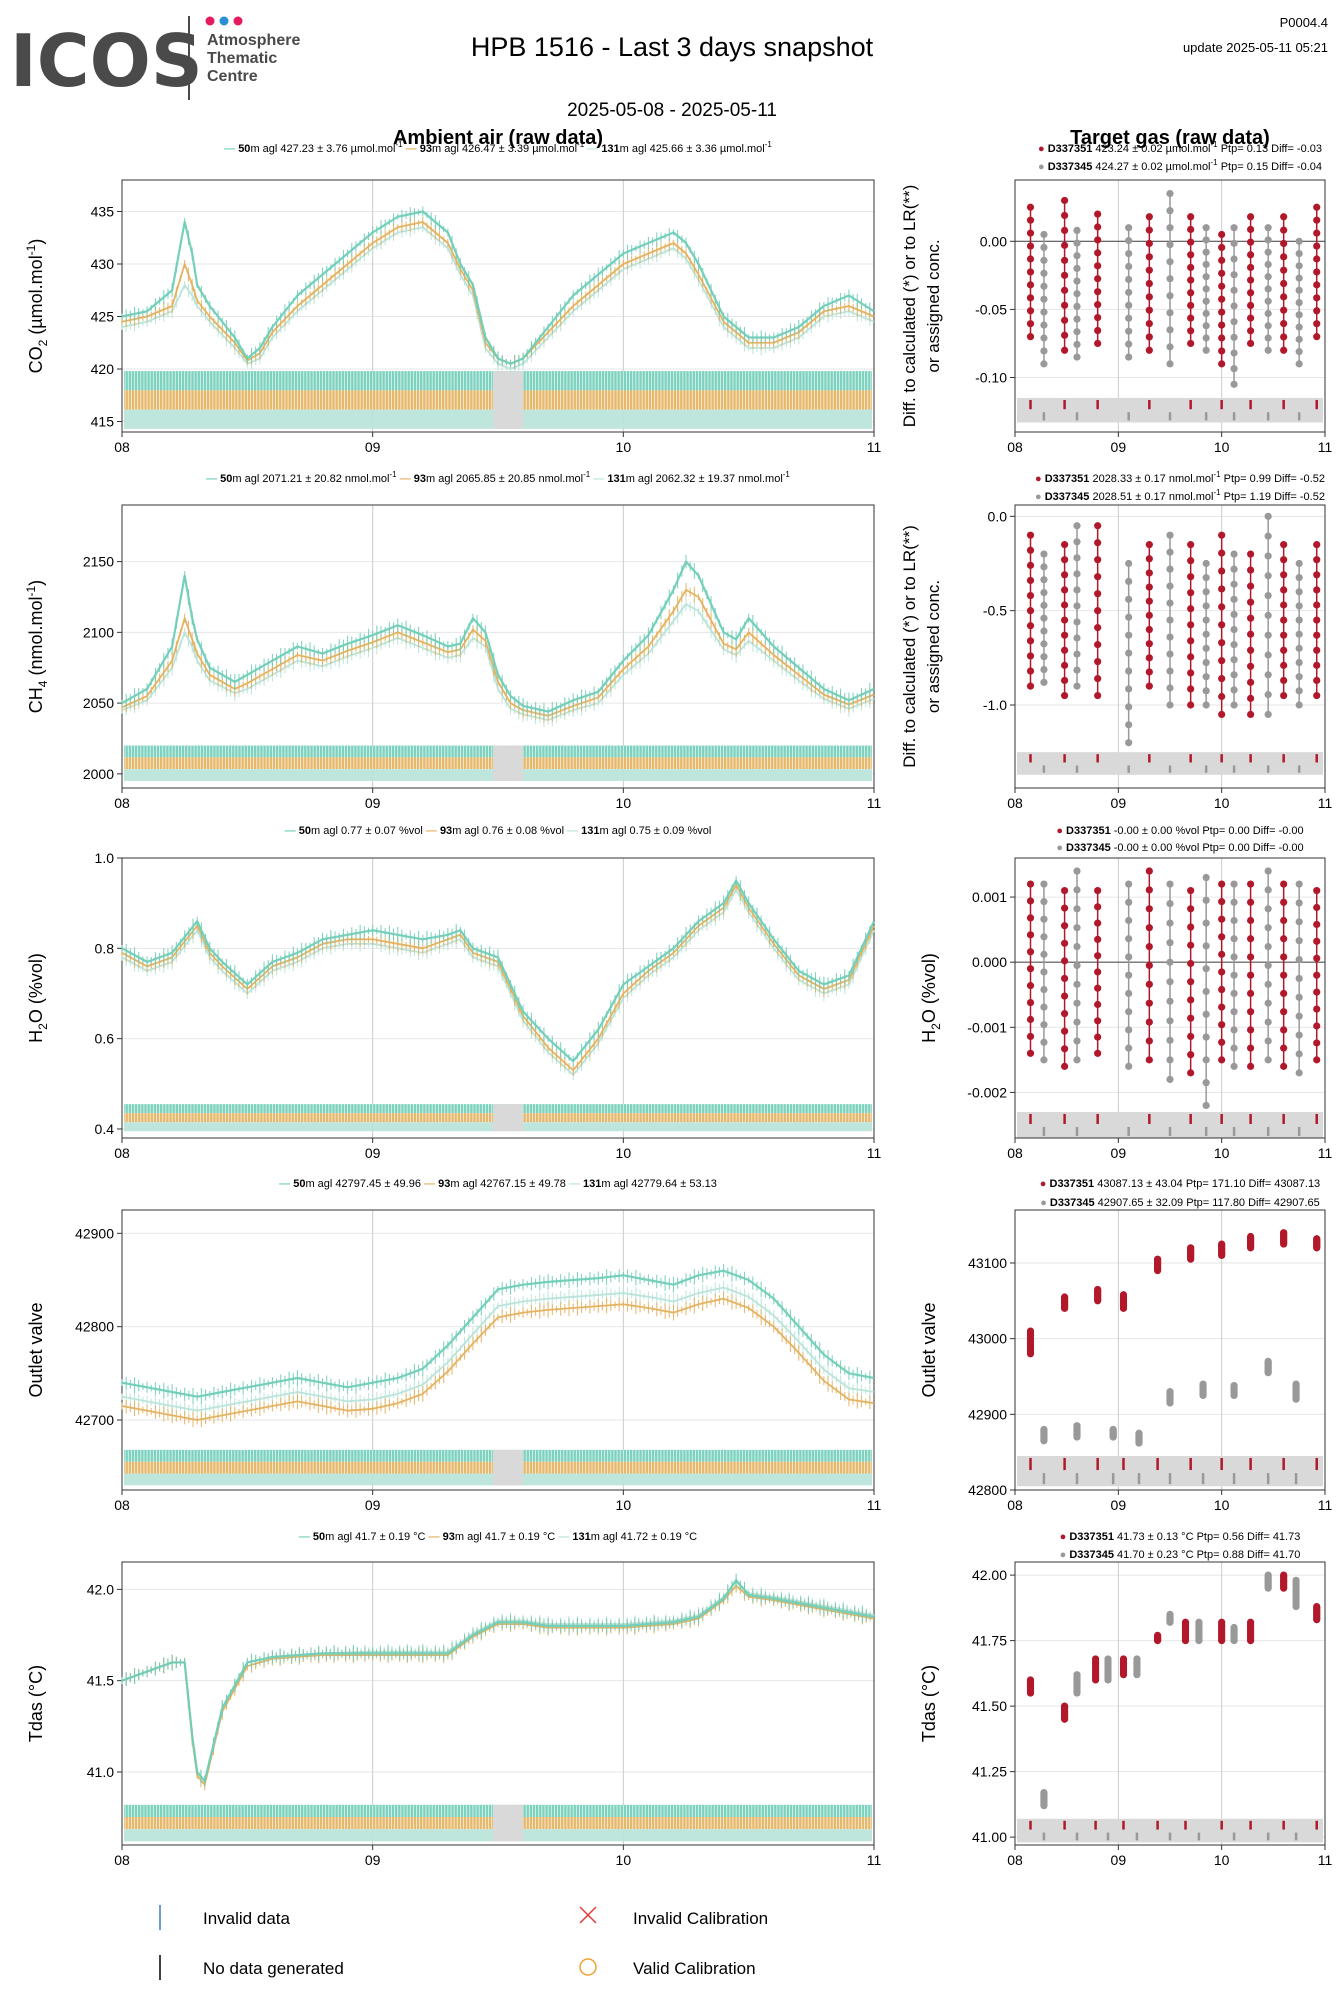 This screenshot has width=1340, height=2000. I want to click on legend-swatch-131: —, so click(574, 831).